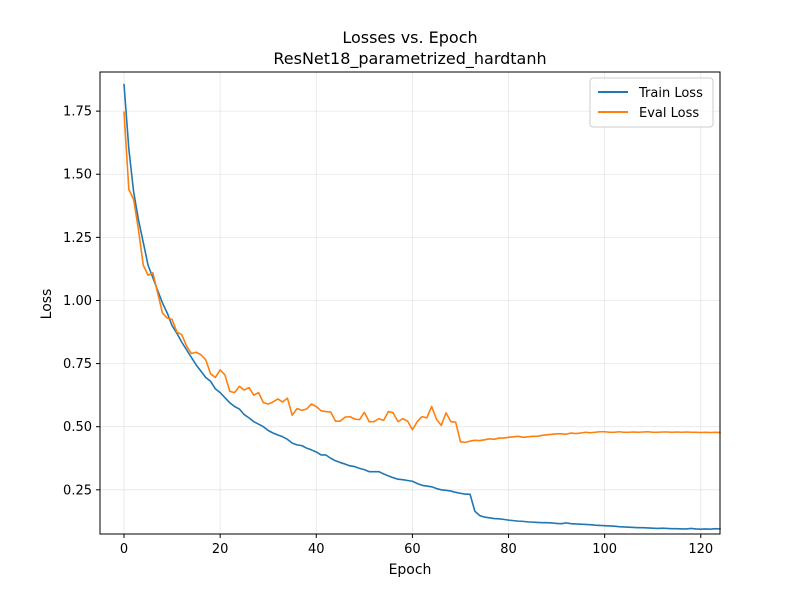 Image resolution: width=800 pixels, height=600 pixels. I want to click on y-tick-label: 1.50, so click(77, 175).